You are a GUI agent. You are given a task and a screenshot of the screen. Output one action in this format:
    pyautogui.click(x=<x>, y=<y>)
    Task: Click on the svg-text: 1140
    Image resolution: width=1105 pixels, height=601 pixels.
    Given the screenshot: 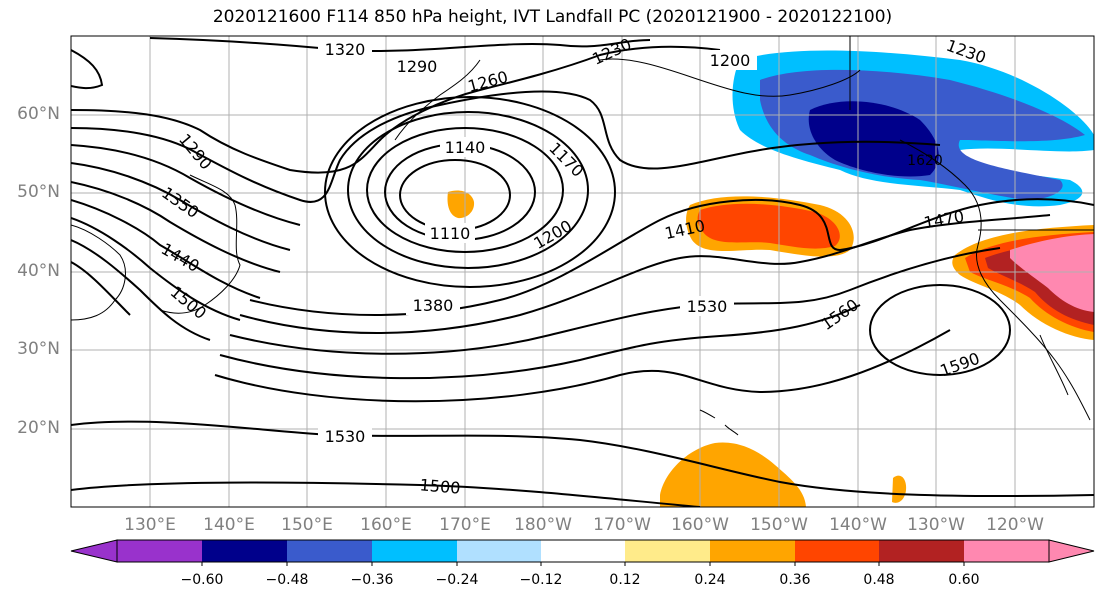 What is the action you would take?
    pyautogui.click(x=465, y=147)
    